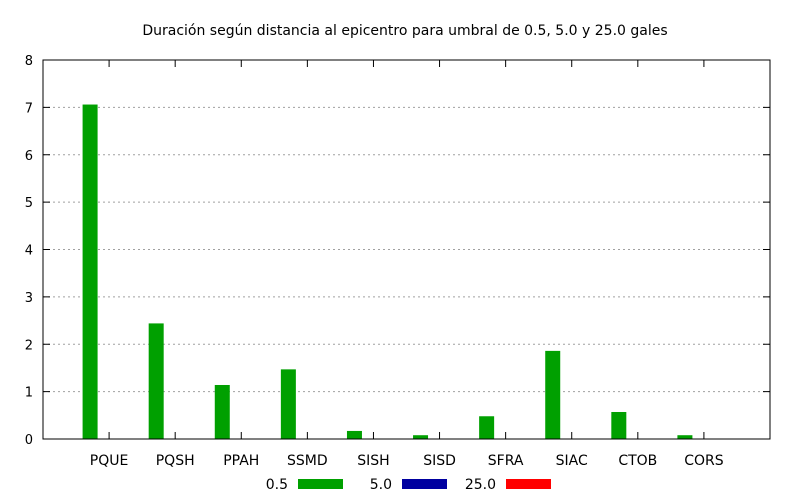  I want to click on legend-label: 5.0, so click(381, 485).